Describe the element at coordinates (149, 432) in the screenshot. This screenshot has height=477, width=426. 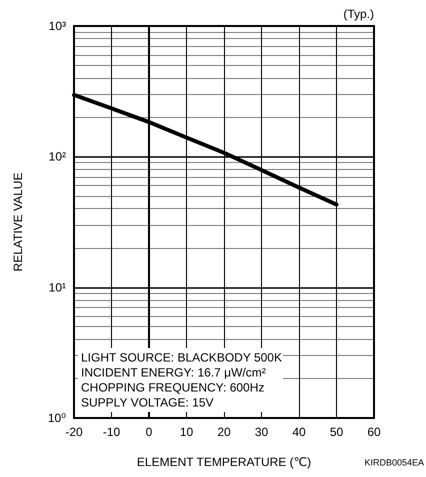
I see `x-tick-label: 0` at that location.